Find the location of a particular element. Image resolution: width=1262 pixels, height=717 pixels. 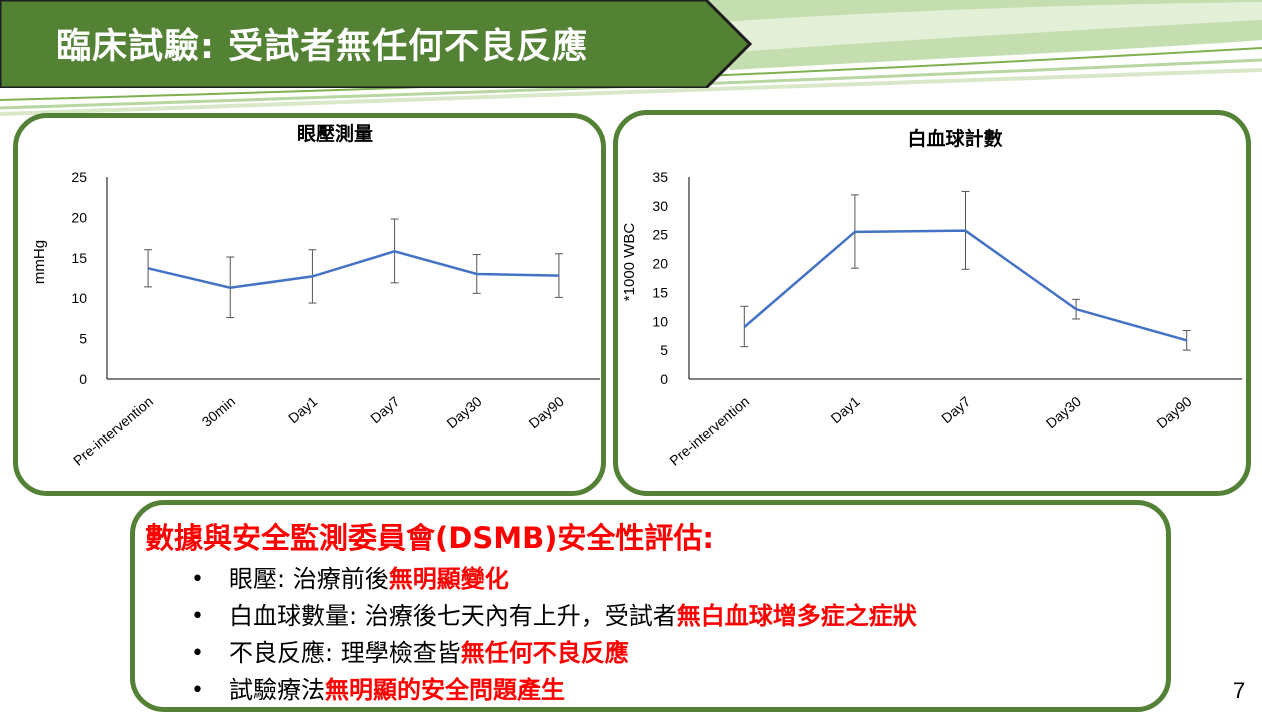

bullet-item: • 眼壓: 治療前後無明顯變化 is located at coordinates (554, 579).